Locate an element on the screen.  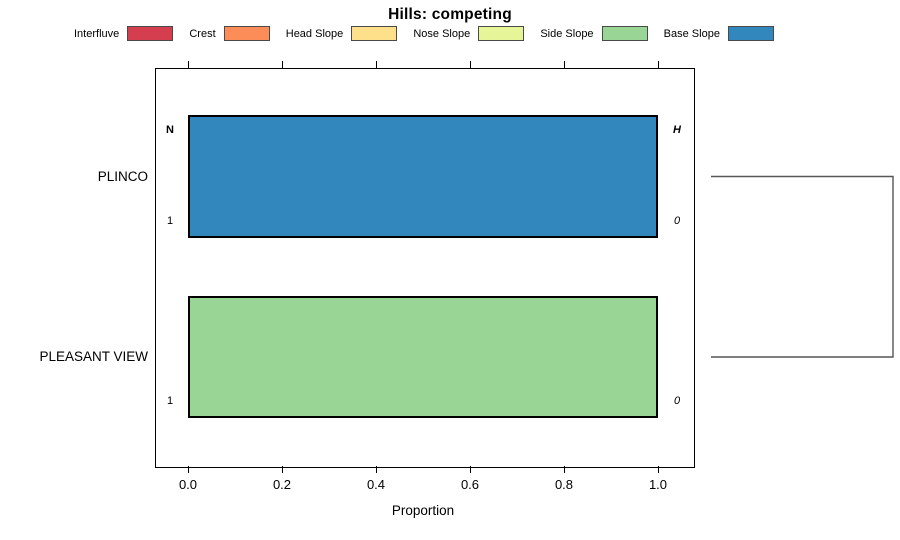
legend-label: Head Slope is located at coordinates (314, 33).